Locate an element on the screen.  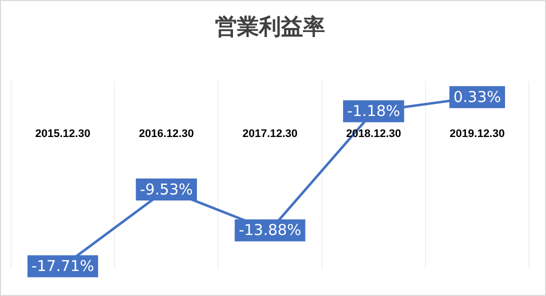
data-label: 0.33% is located at coordinates (477, 97).